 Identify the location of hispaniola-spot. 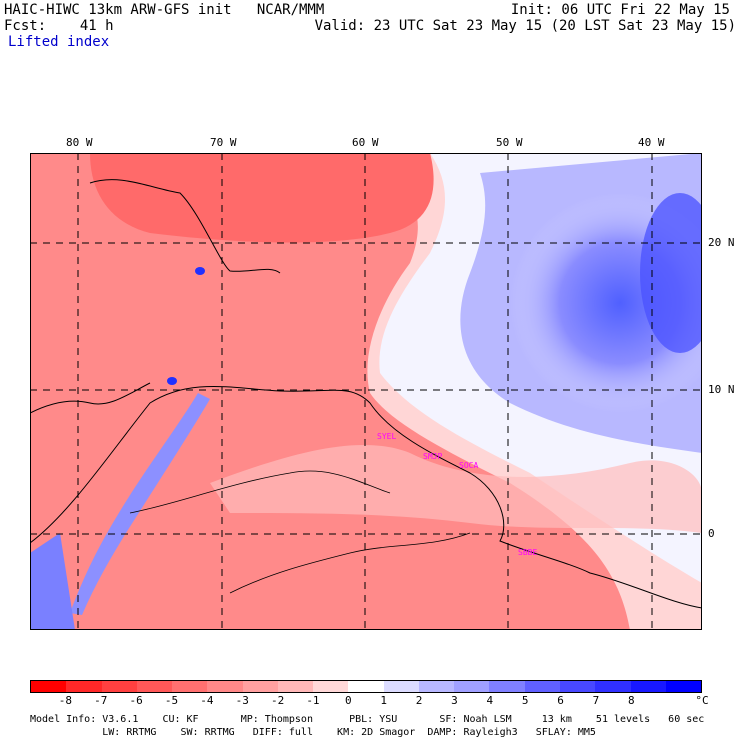
(200, 271).